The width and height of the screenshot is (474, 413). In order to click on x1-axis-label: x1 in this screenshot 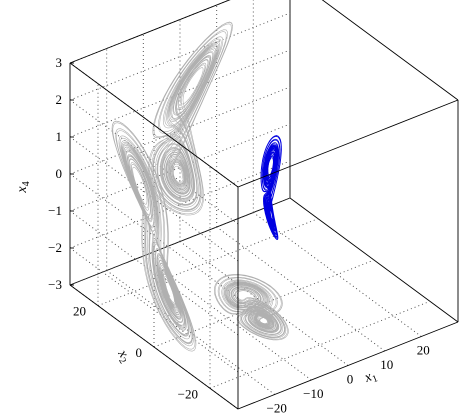, I will do `click(371, 378)`.